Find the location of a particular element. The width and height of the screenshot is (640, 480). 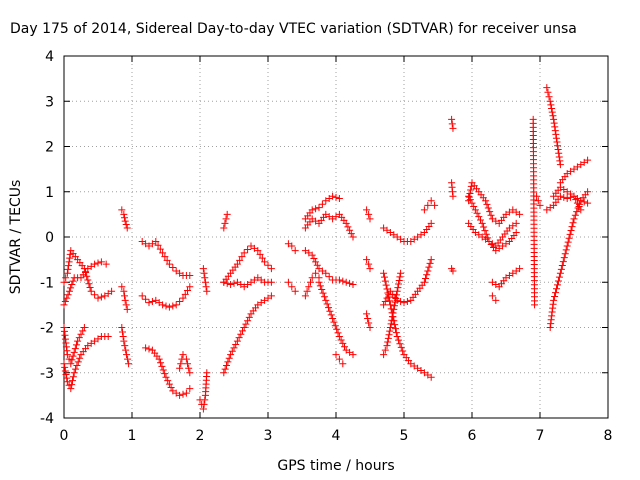

x-tick-label: 4 is located at coordinates (336, 436).